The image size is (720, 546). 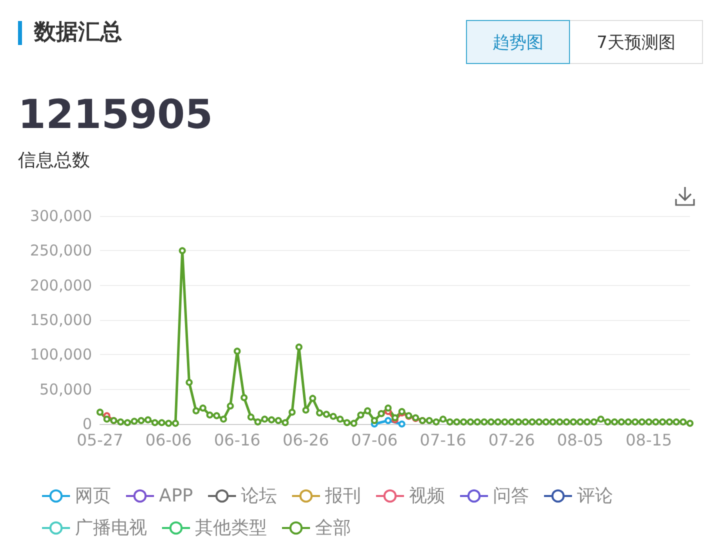 I want to click on y-tick-label: 50,000, so click(x=66, y=389).